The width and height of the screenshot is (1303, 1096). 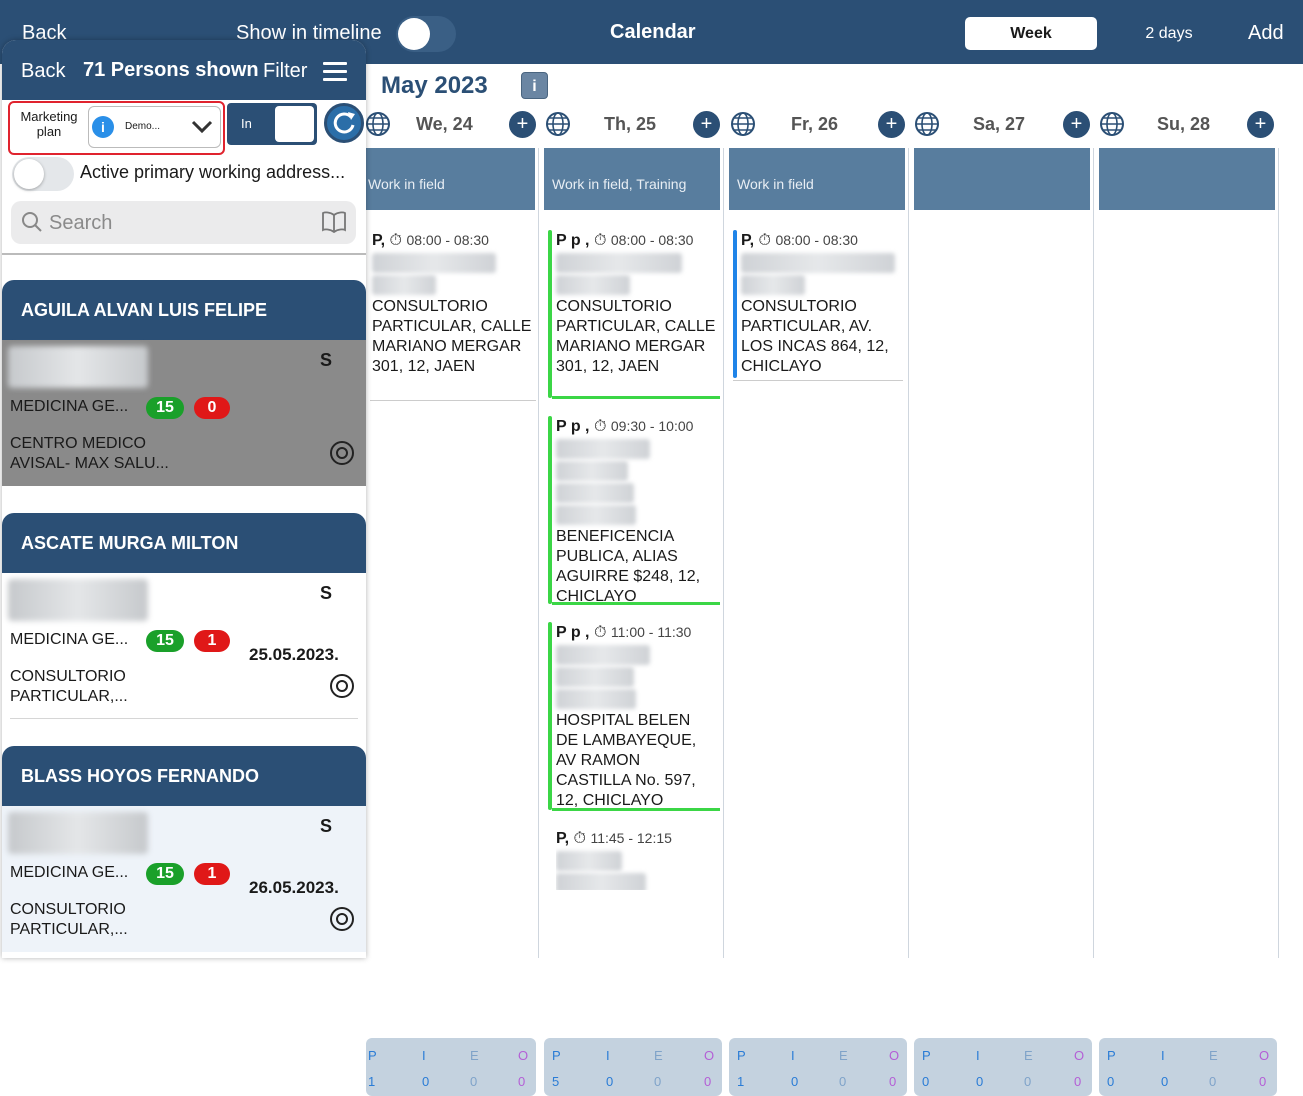 What do you see at coordinates (272, 124) in the screenshot?
I see `in-out-toggle: In` at bounding box center [272, 124].